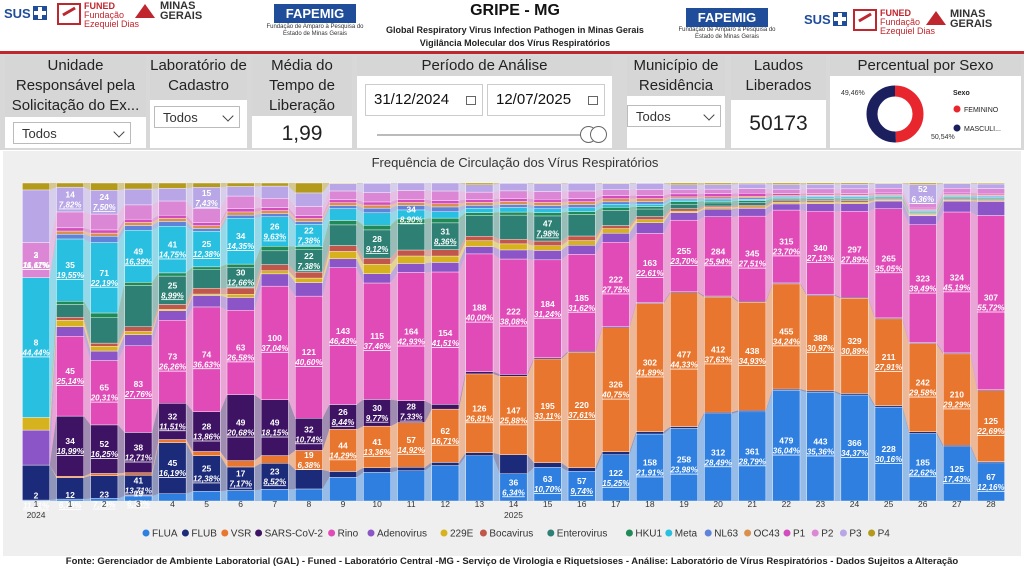 The width and height of the screenshot is (1024, 571). What do you see at coordinates (648, 534) in the screenshot?
I see `legend-label-hku1: HKU1` at bounding box center [648, 534].